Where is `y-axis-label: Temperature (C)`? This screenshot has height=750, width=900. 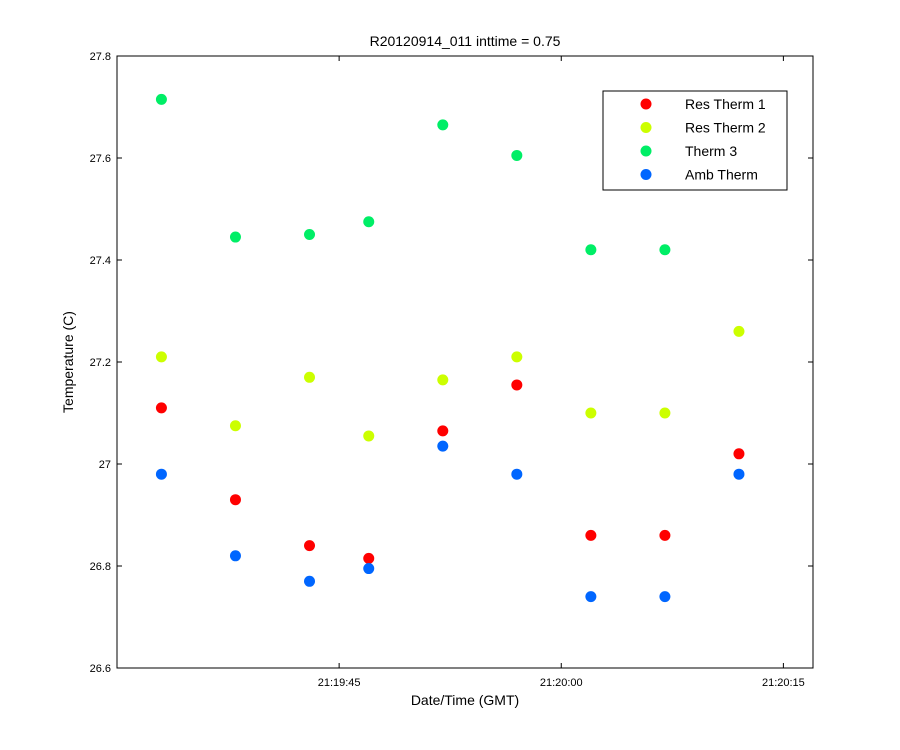 y-axis-label: Temperature (C) is located at coordinates (68, 362).